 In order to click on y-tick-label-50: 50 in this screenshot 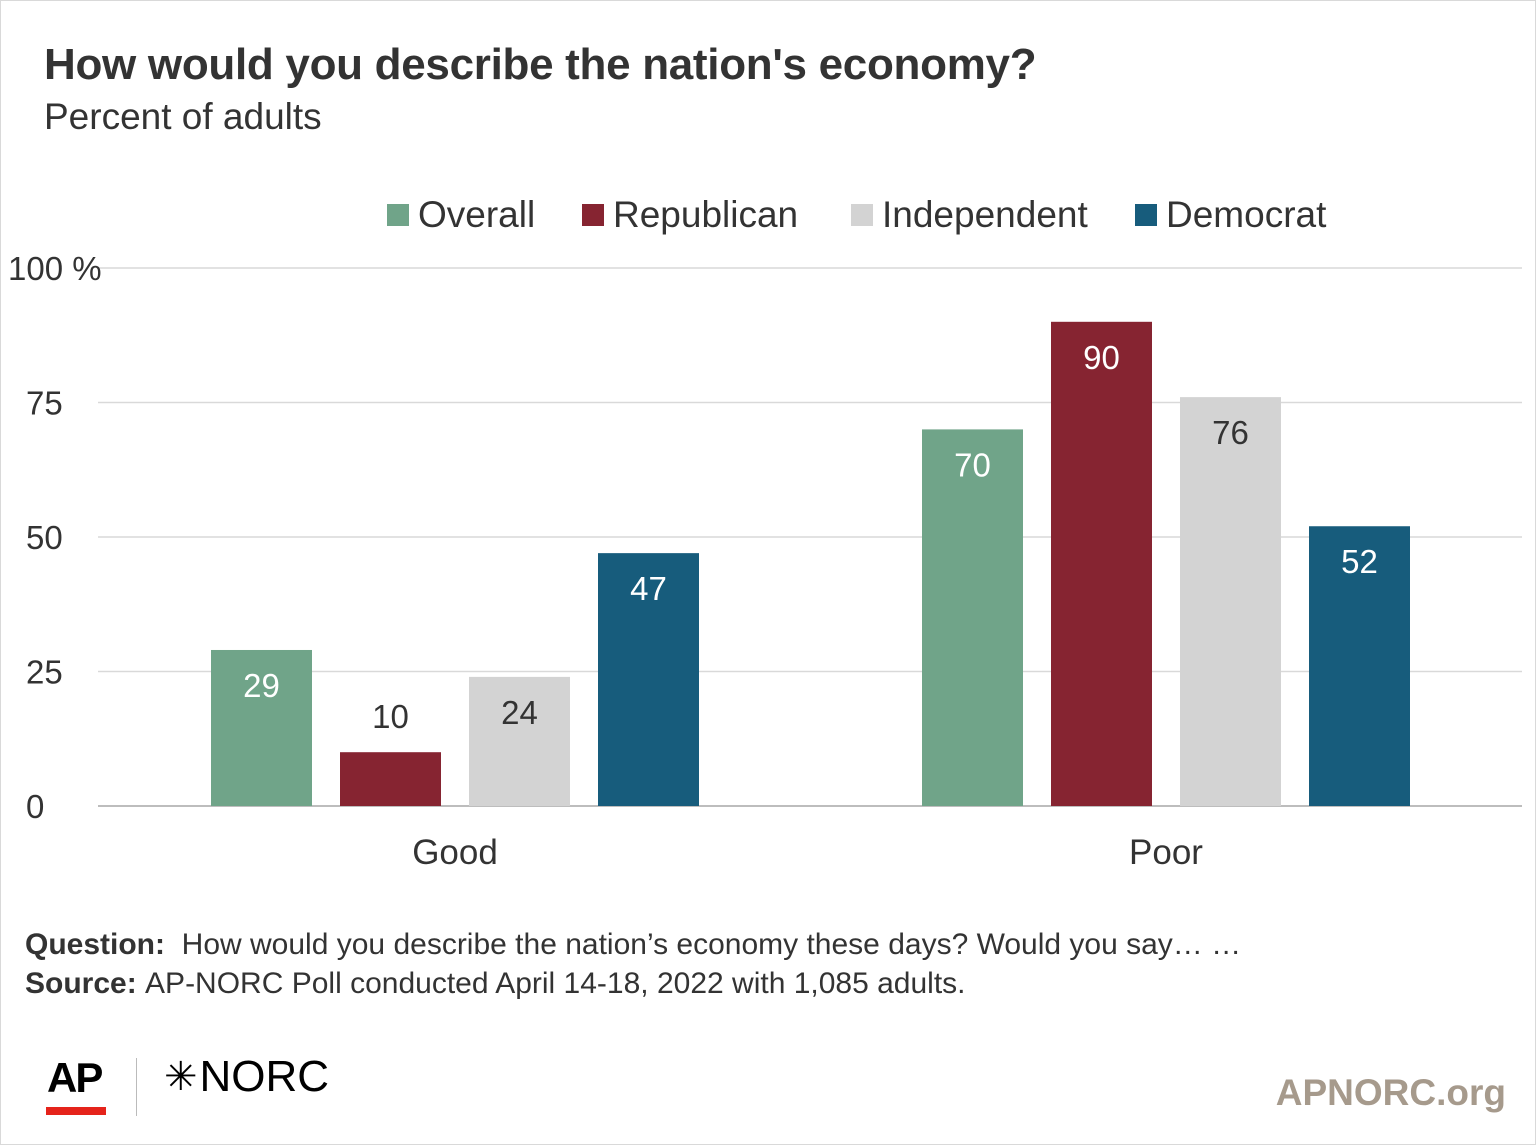, I will do `click(44, 537)`.